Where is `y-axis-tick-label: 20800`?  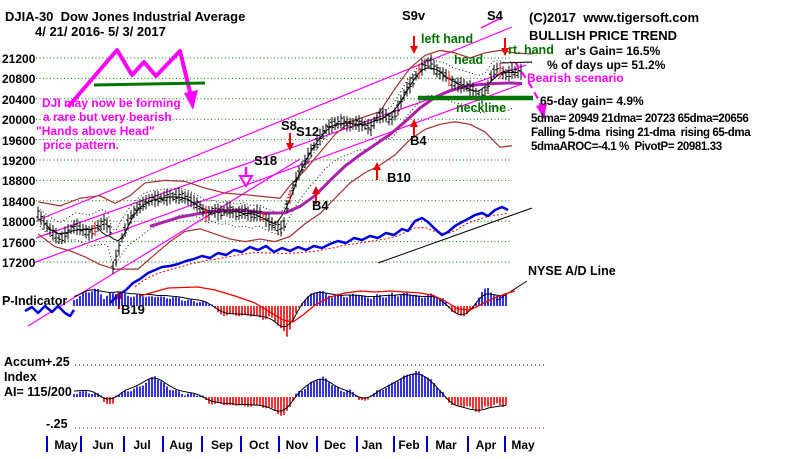
y-axis-tick-label: 20800 is located at coordinates (19, 79).